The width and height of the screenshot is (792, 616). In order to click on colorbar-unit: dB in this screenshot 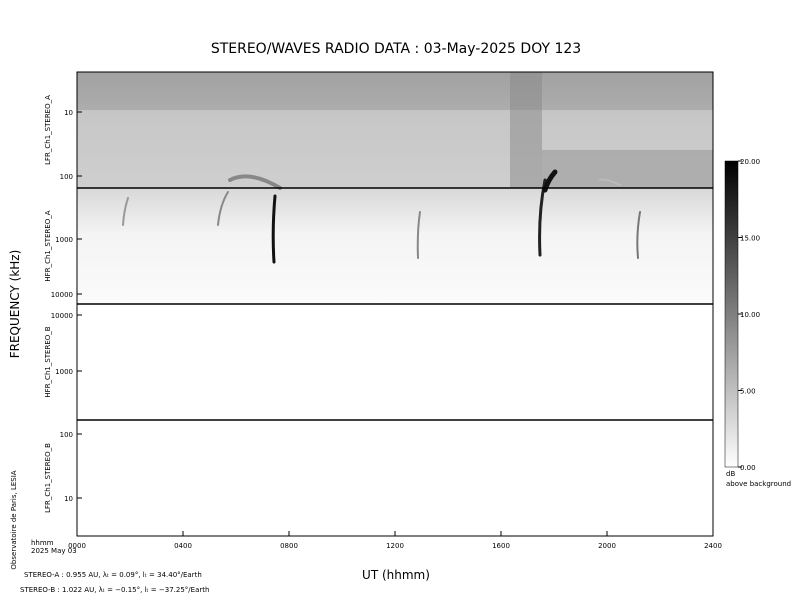, I will do `click(730, 474)`.